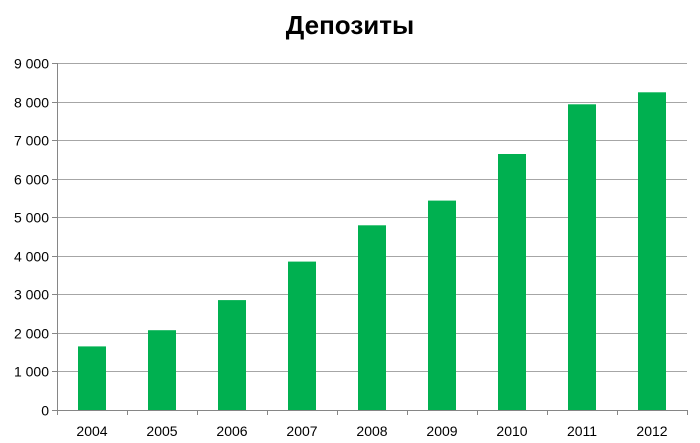 Image resolution: width=700 pixels, height=443 pixels. Describe the element at coordinates (441, 431) in the screenshot. I see `x-tick-label: 2009` at that location.